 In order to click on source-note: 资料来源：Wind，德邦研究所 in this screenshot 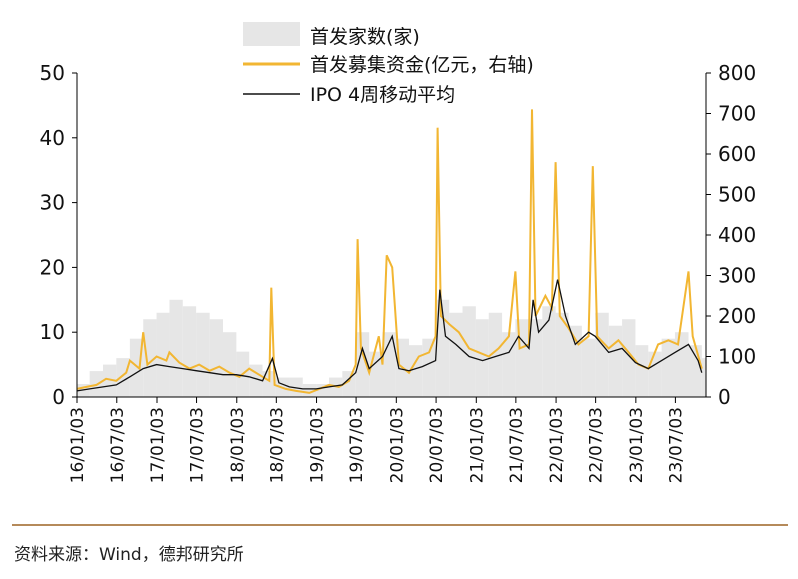, I will do `click(129, 555)`.